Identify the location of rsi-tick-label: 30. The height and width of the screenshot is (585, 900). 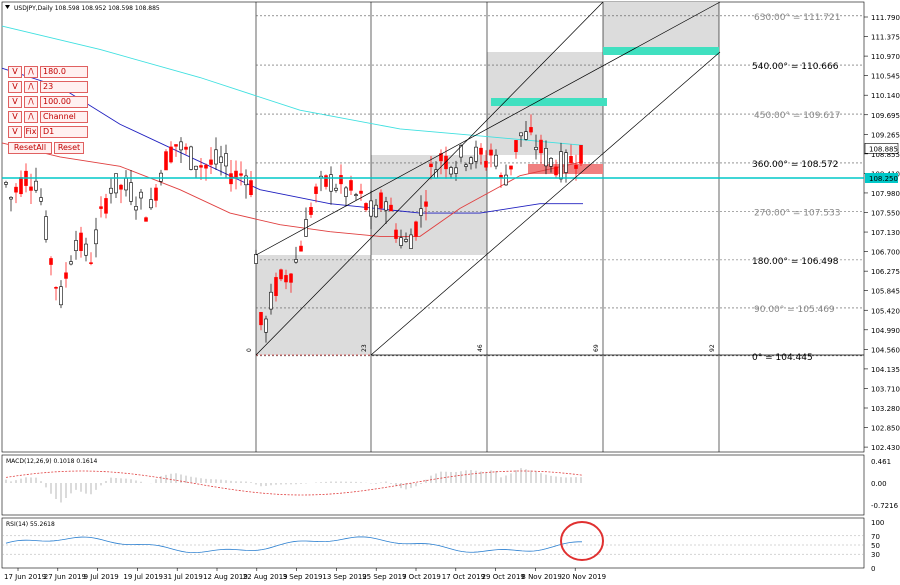
(875, 555).